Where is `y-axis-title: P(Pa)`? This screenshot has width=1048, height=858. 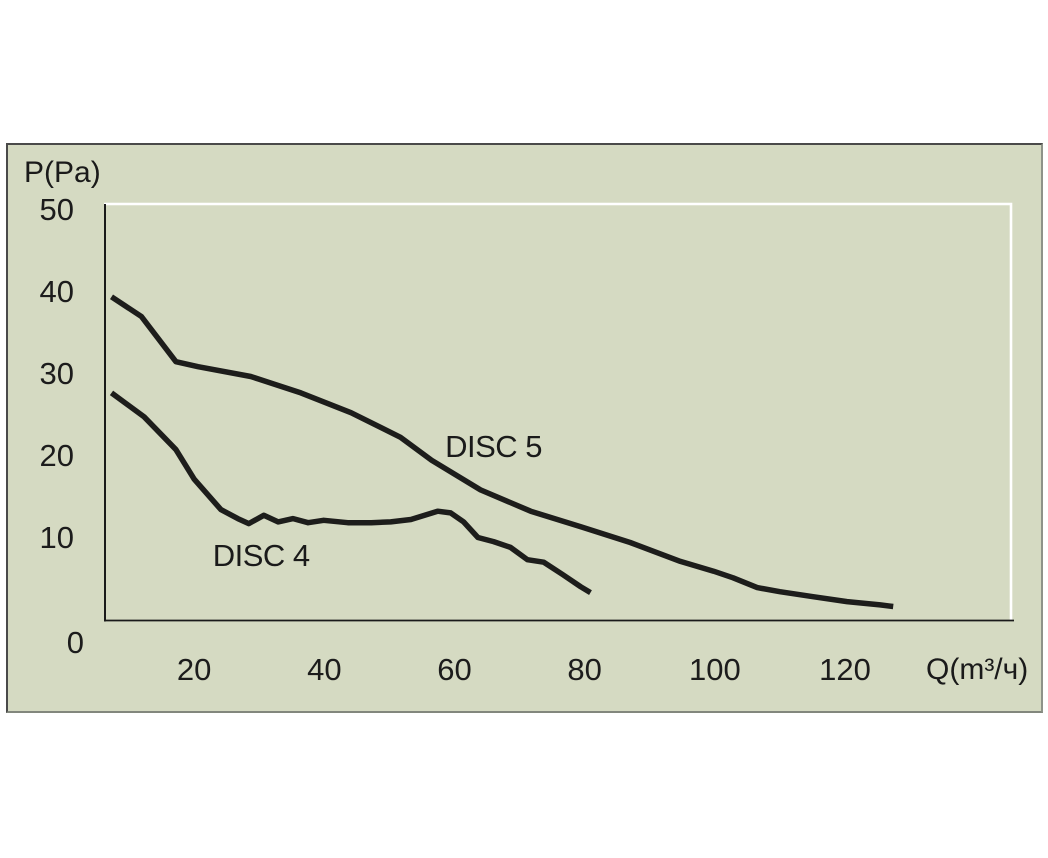
y-axis-title: P(Pa) is located at coordinates (62, 172).